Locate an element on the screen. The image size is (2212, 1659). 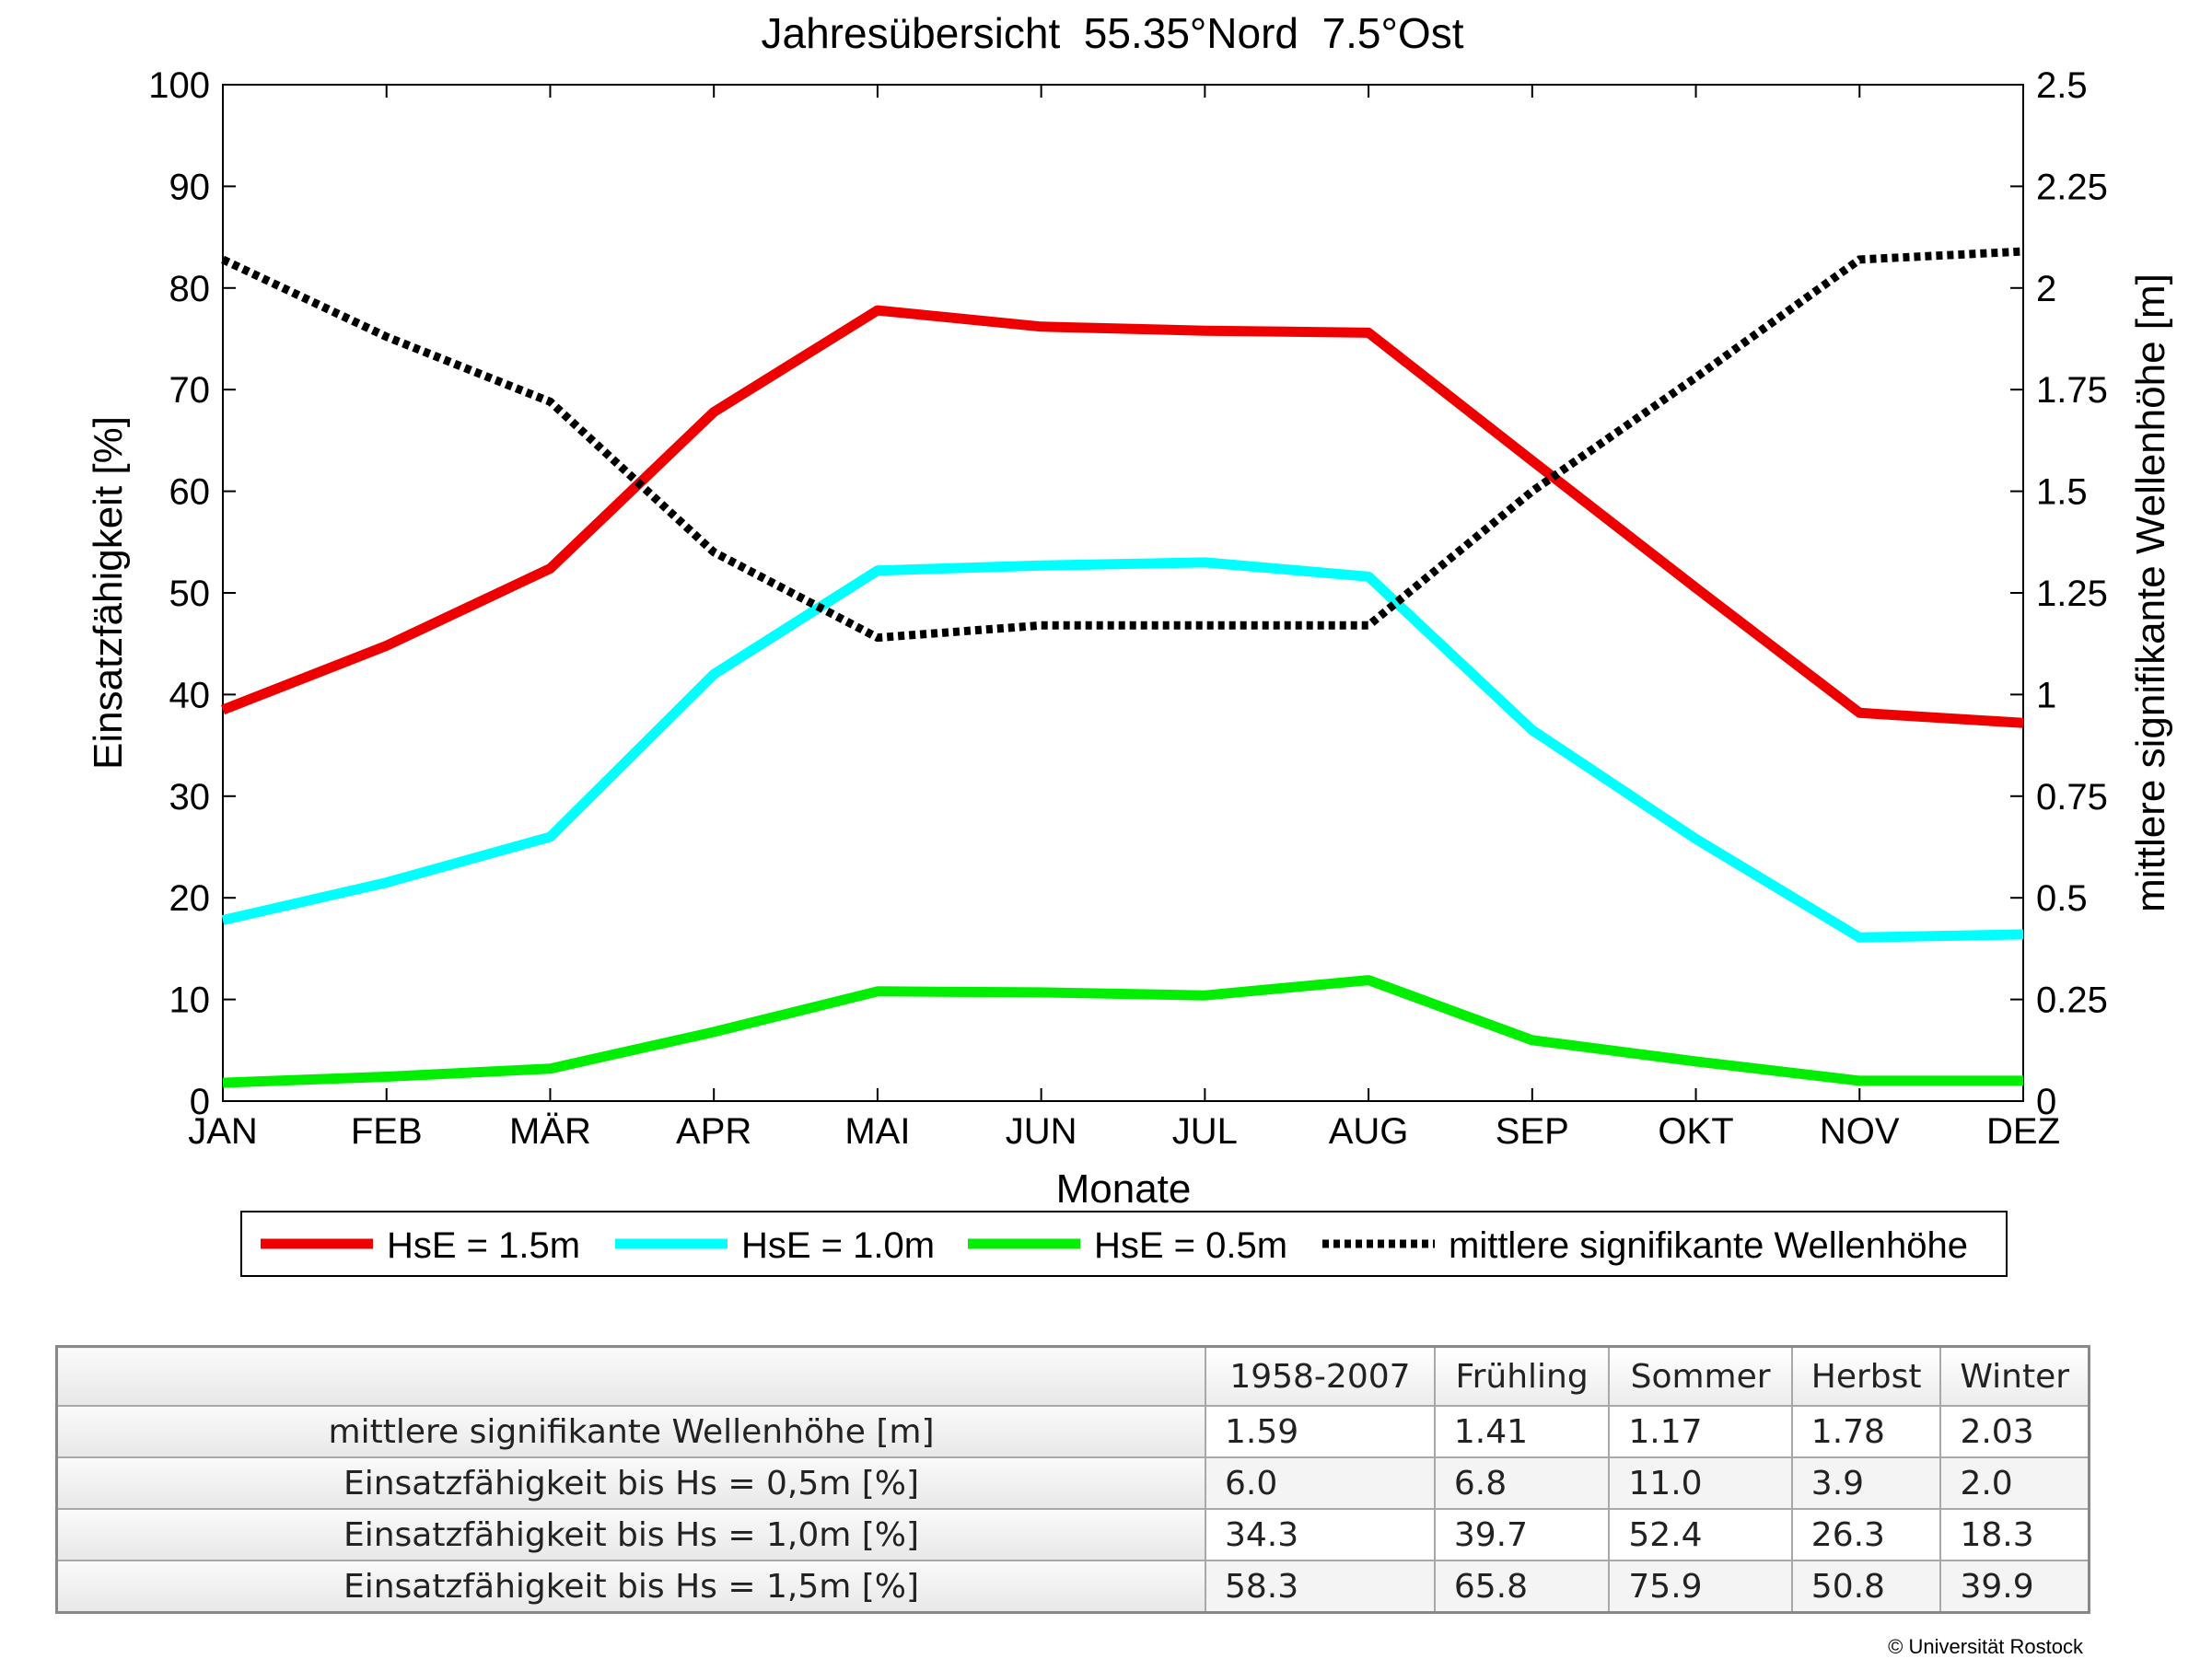
x-axis-label: Monate is located at coordinates (1124, 1189).